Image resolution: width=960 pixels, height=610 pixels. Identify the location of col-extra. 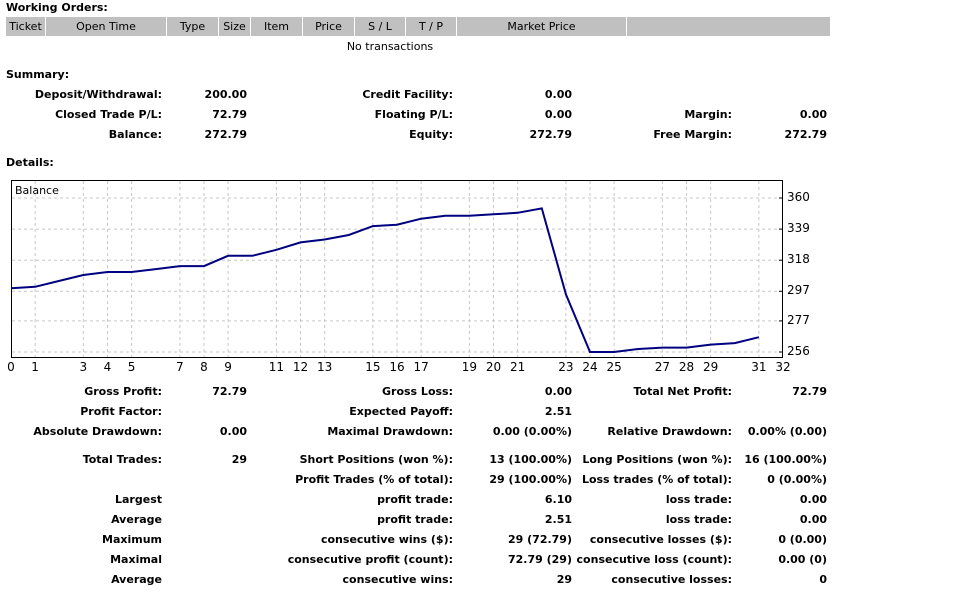
(728, 26).